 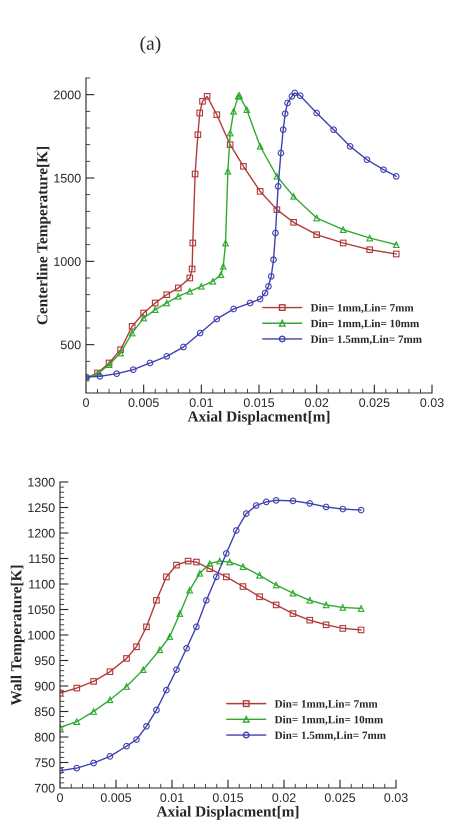 What do you see at coordinates (44, 737) in the screenshot?
I see `y-tick-label: 800` at bounding box center [44, 737].